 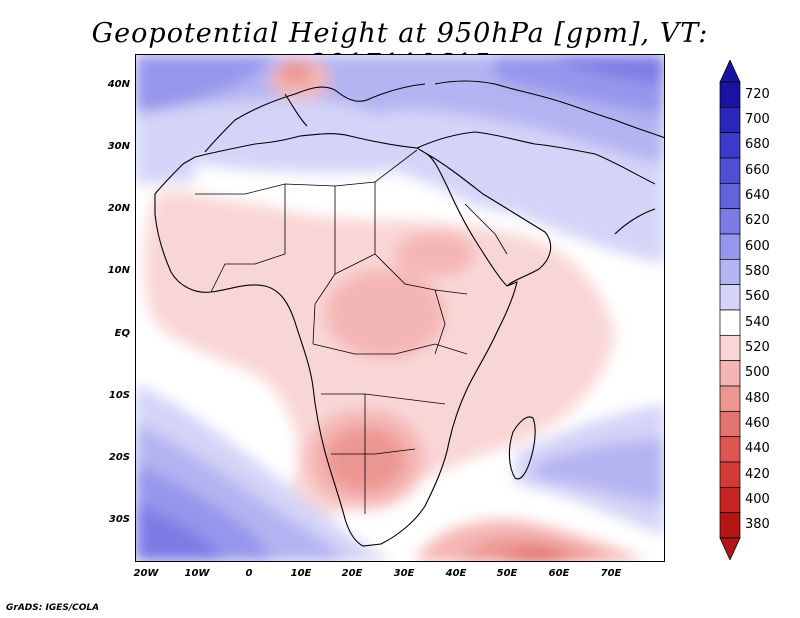 What do you see at coordinates (118, 270) in the screenshot?
I see `lat-label-10n: 10N` at bounding box center [118, 270].